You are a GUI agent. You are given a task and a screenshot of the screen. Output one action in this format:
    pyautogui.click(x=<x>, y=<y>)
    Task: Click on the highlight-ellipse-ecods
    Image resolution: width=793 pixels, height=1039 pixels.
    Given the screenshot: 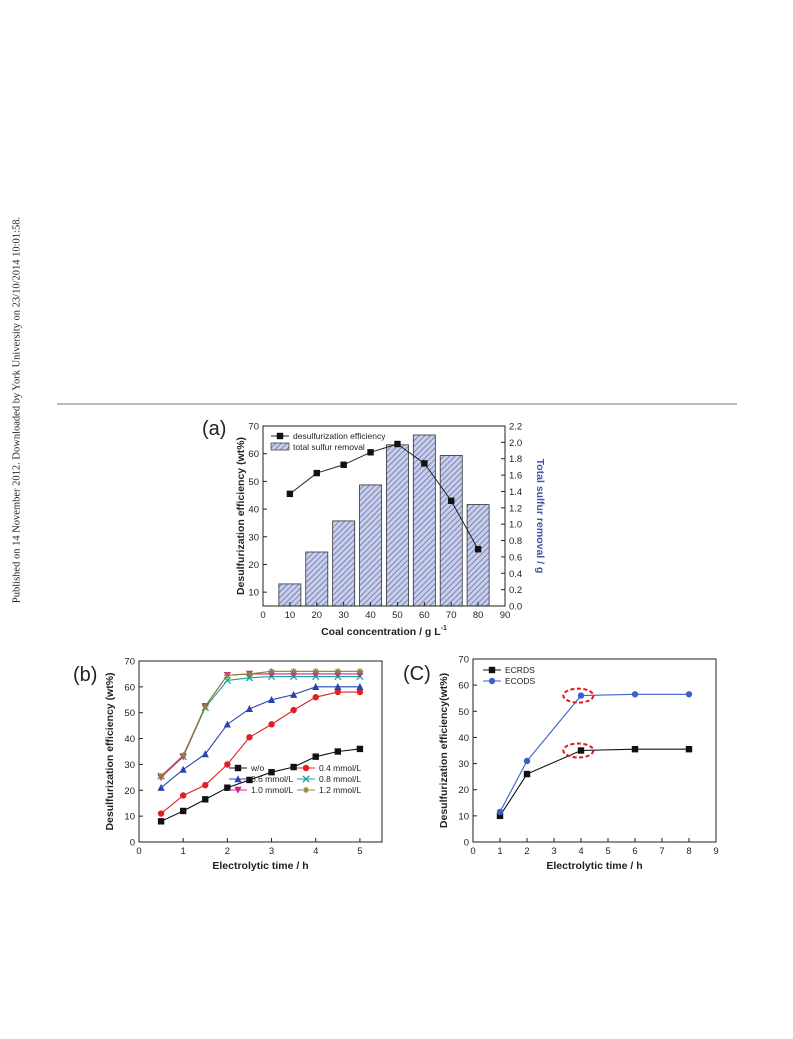 What is the action you would take?
    pyautogui.click(x=578, y=695)
    